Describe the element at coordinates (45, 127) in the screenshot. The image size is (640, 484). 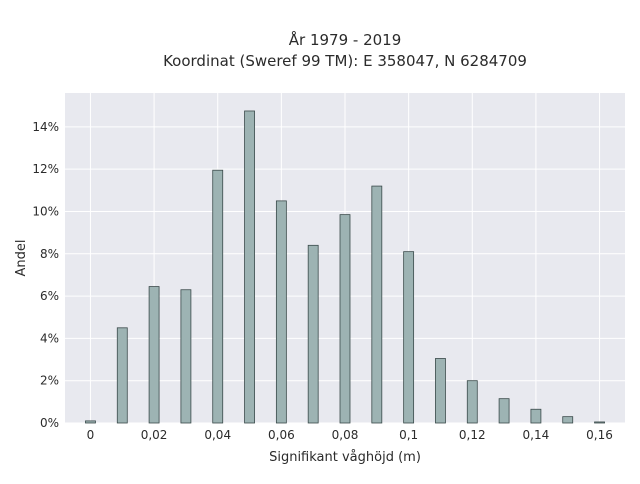
I see `y-tick-label: 14%` at that location.